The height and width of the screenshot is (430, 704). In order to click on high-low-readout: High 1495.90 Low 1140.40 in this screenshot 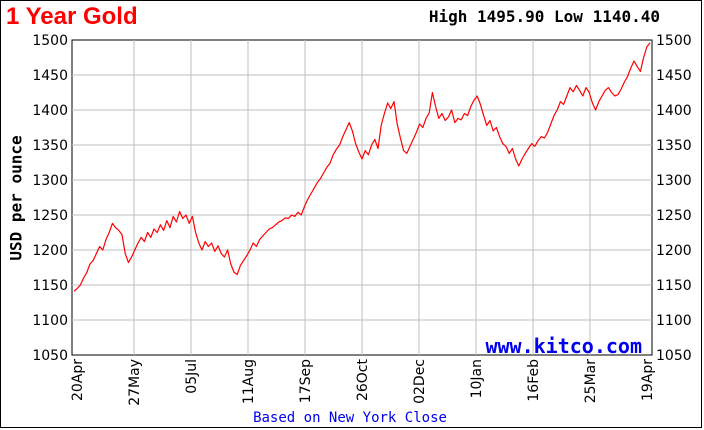, I will do `click(544, 16)`.